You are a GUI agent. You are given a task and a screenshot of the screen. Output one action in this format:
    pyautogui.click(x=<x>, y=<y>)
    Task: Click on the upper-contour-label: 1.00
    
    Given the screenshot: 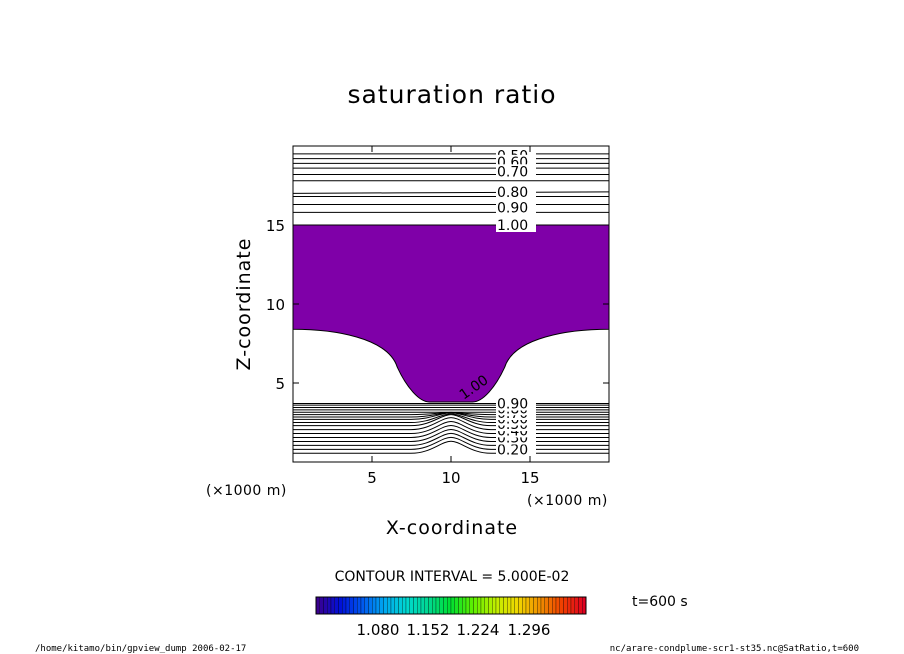 What is the action you would take?
    pyautogui.click(x=512, y=226)
    